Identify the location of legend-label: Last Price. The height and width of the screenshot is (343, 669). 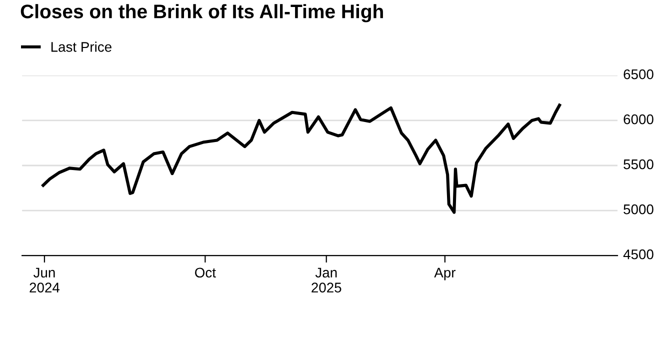
(81, 47).